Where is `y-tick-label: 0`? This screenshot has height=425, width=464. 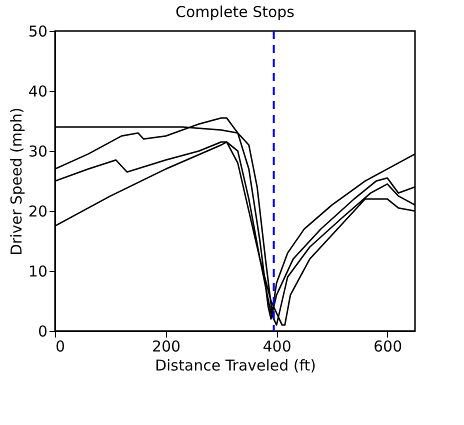
y-tick-label: 0 is located at coordinates (43, 331).